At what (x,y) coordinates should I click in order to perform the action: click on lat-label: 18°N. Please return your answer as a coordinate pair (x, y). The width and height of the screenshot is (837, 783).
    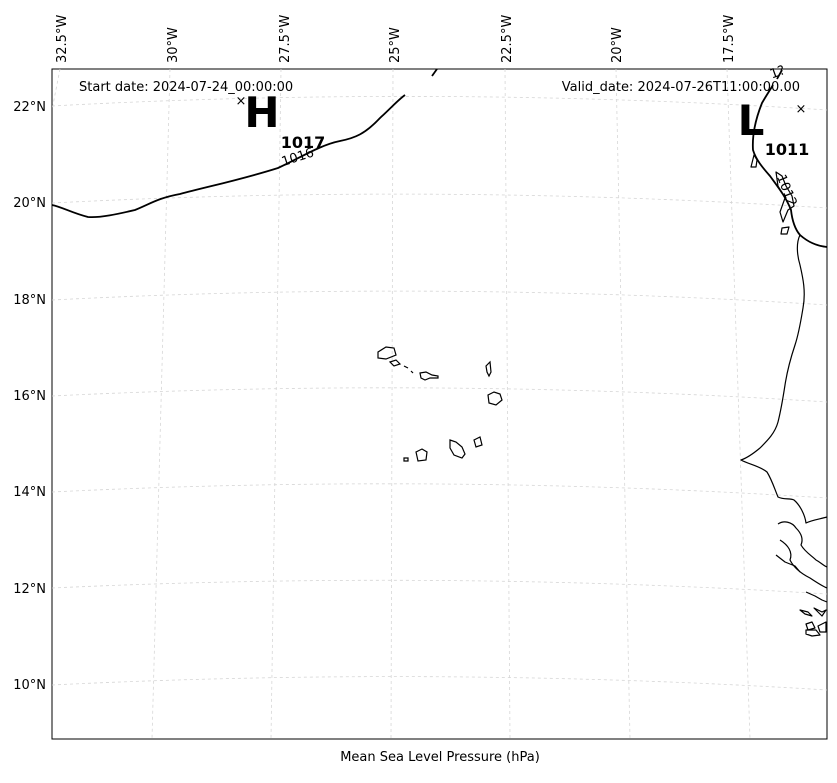
    Looking at the image, I should click on (29, 300).